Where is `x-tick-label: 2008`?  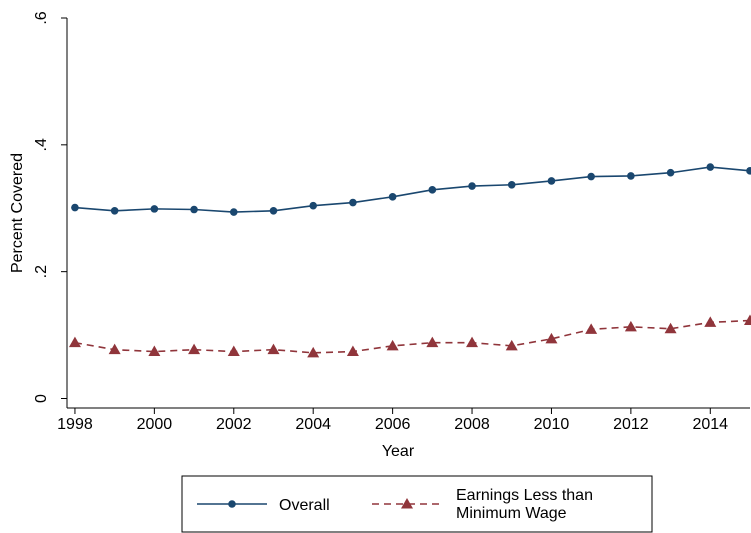 x-tick-label: 2008 is located at coordinates (472, 424).